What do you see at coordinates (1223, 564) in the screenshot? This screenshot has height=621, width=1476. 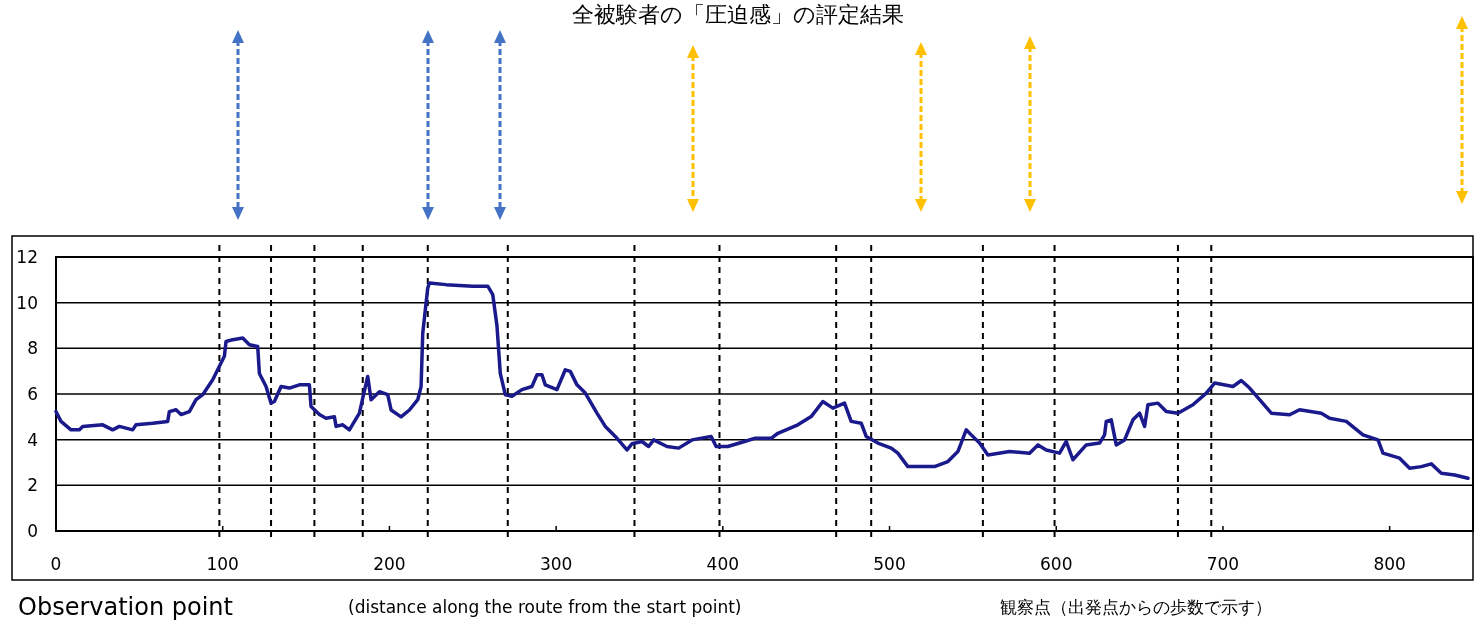 I see `x-tick-label: 700` at bounding box center [1223, 564].